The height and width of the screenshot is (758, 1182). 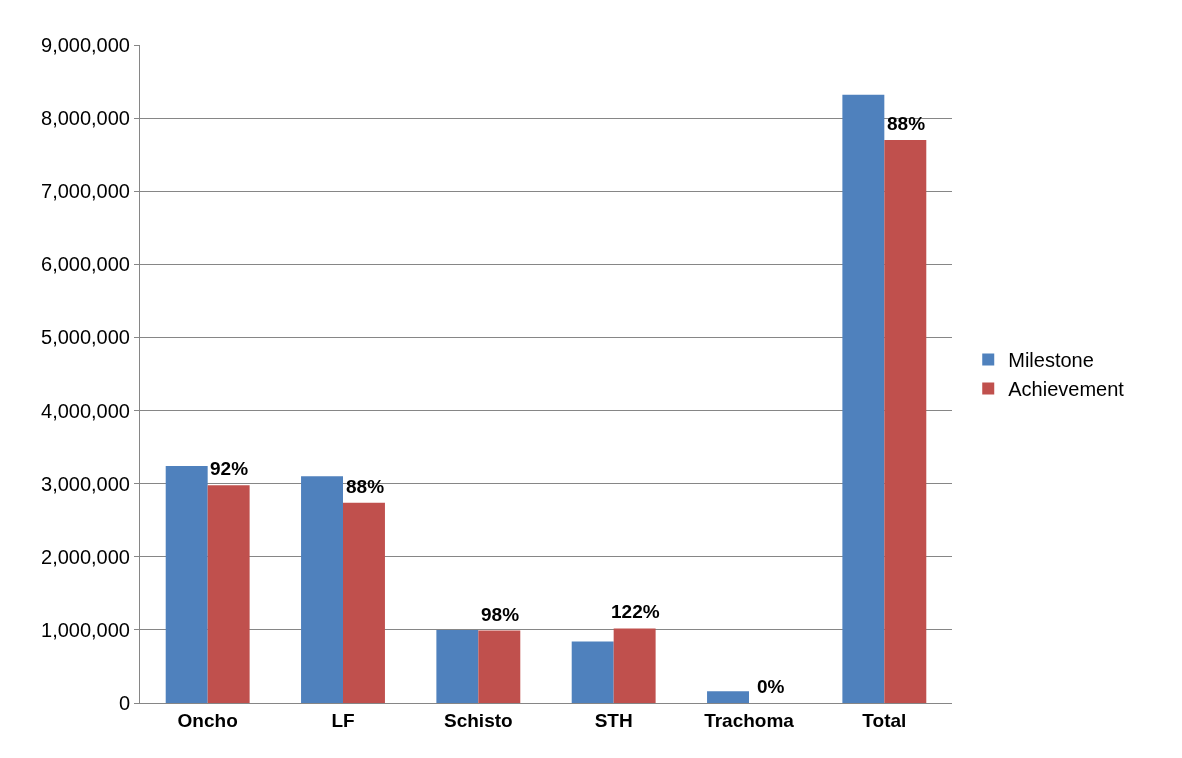 I want to click on x-tick-label: Trachoma, so click(x=749, y=720).